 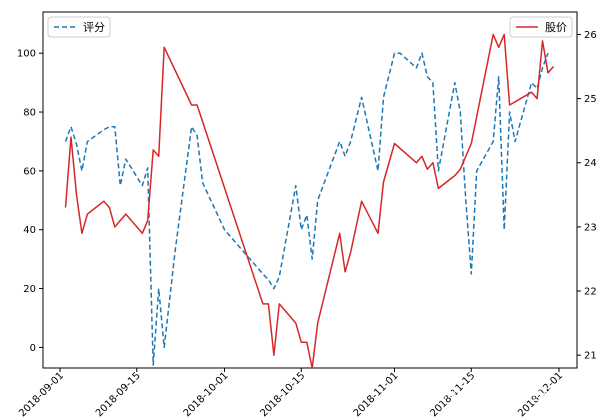 What do you see at coordinates (29, 171) in the screenshot?
I see `left-tick-label: 60` at bounding box center [29, 171].